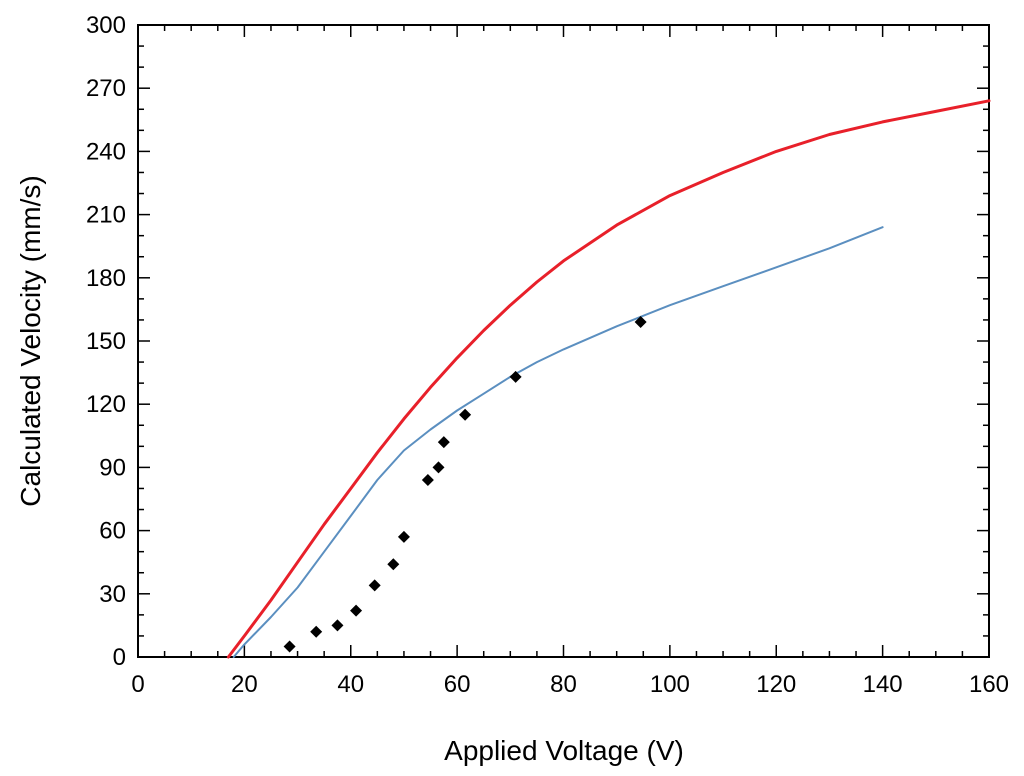  I want to click on x-tick-label: 100, so click(670, 684).